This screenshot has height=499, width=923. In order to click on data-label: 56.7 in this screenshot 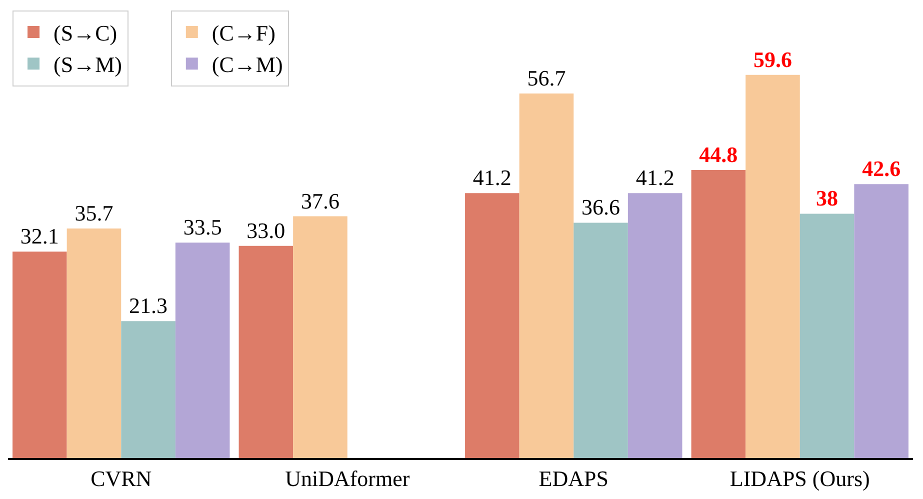, I will do `click(546, 78)`.